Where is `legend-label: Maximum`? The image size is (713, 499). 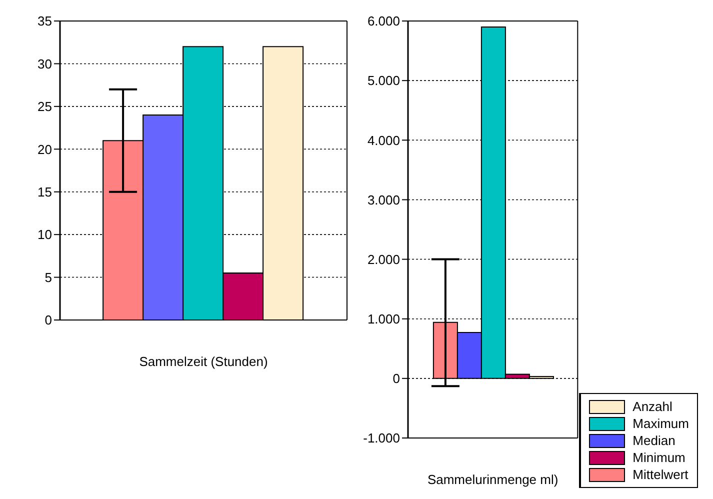
legend-label: Maximum is located at coordinates (660, 423).